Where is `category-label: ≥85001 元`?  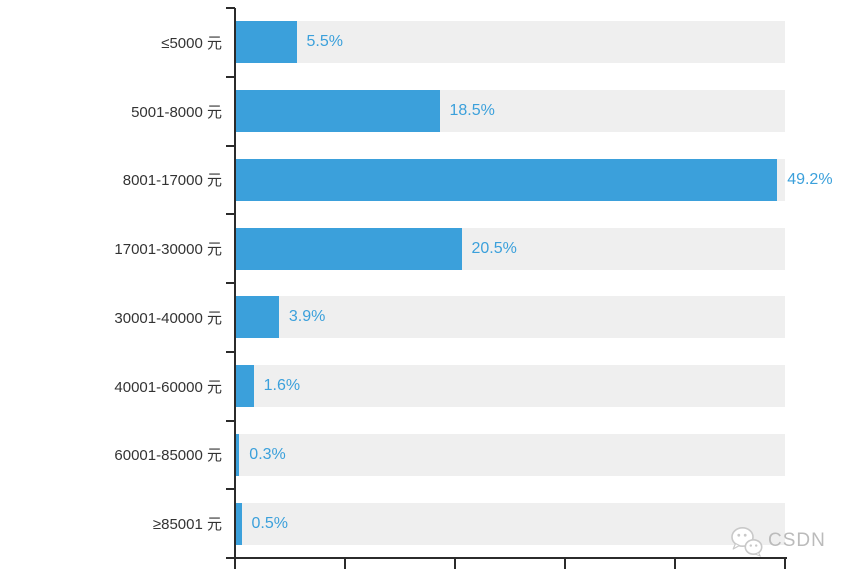
category-label: ≥85001 元 is located at coordinates (187, 525).